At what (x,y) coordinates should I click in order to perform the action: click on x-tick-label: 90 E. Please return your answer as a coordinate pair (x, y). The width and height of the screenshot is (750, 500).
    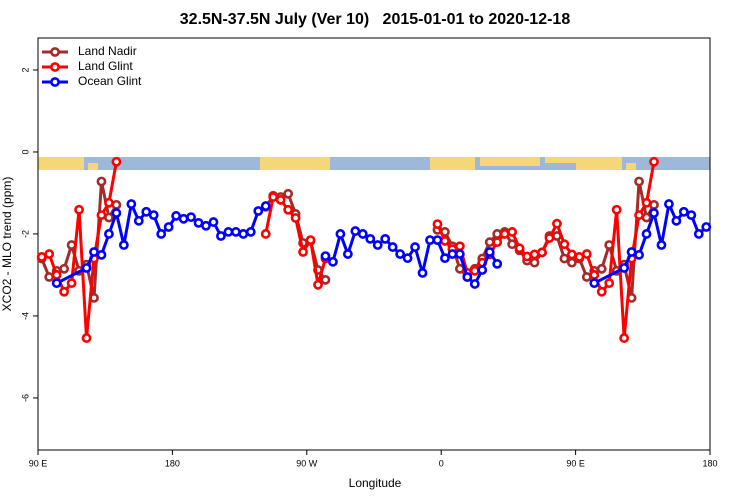
    Looking at the image, I should click on (575, 463).